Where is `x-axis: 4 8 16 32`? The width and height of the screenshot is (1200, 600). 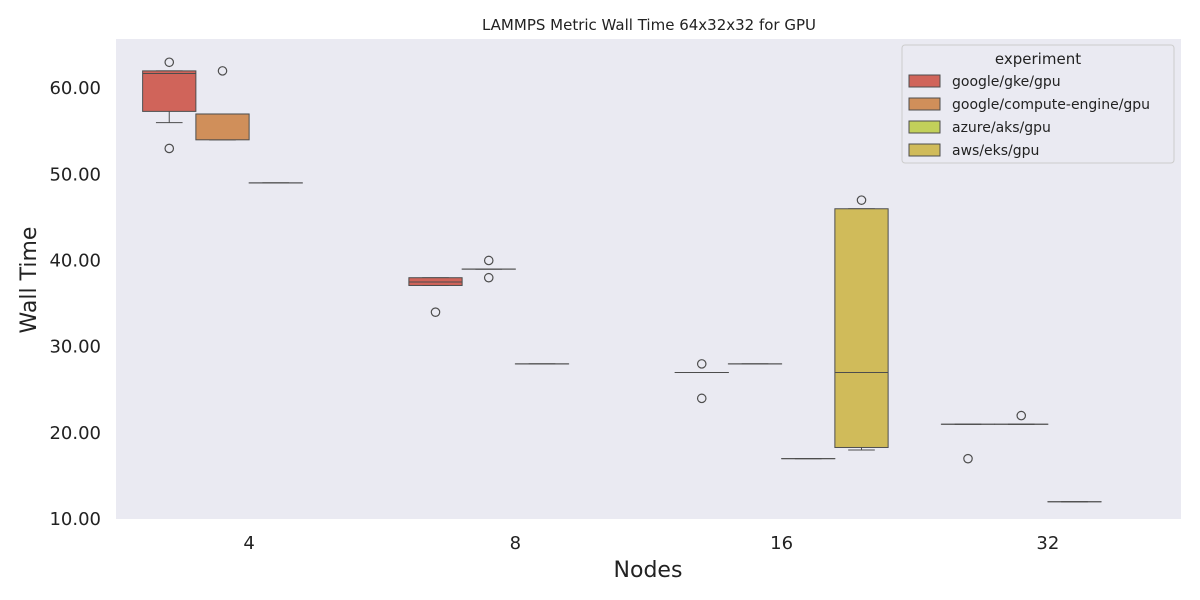
x-axis: 4 8 16 32 is located at coordinates (651, 543).